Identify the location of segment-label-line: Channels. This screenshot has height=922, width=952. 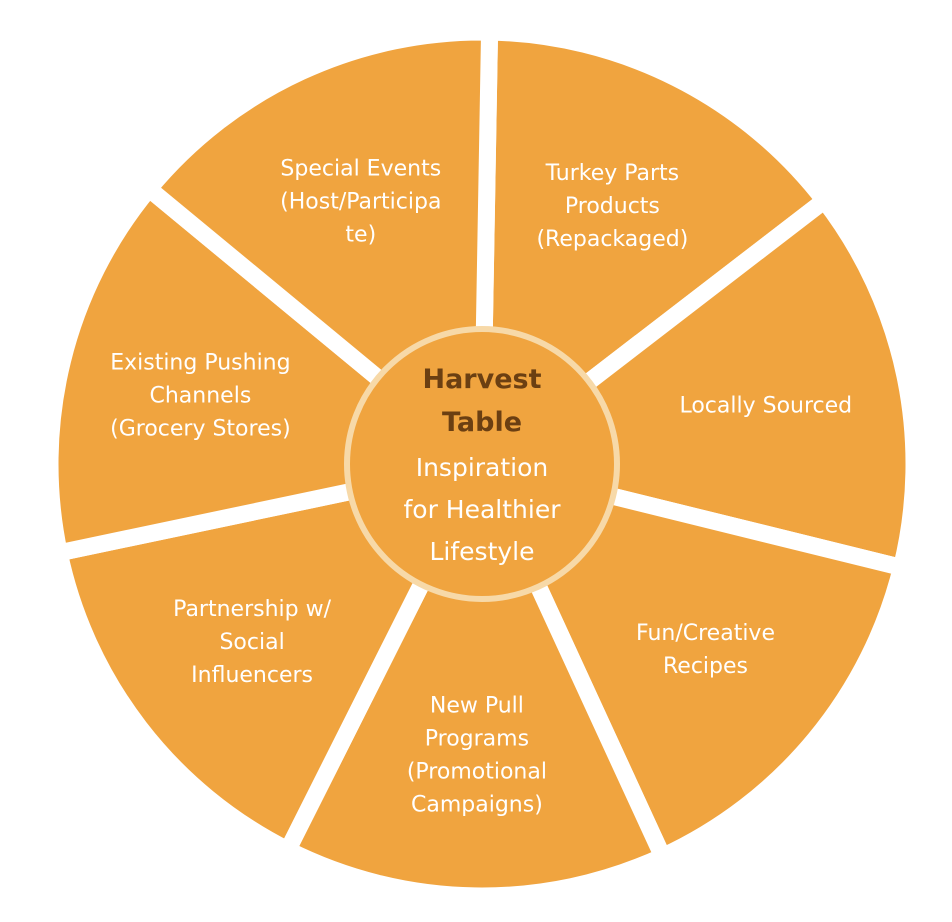
(201, 396).